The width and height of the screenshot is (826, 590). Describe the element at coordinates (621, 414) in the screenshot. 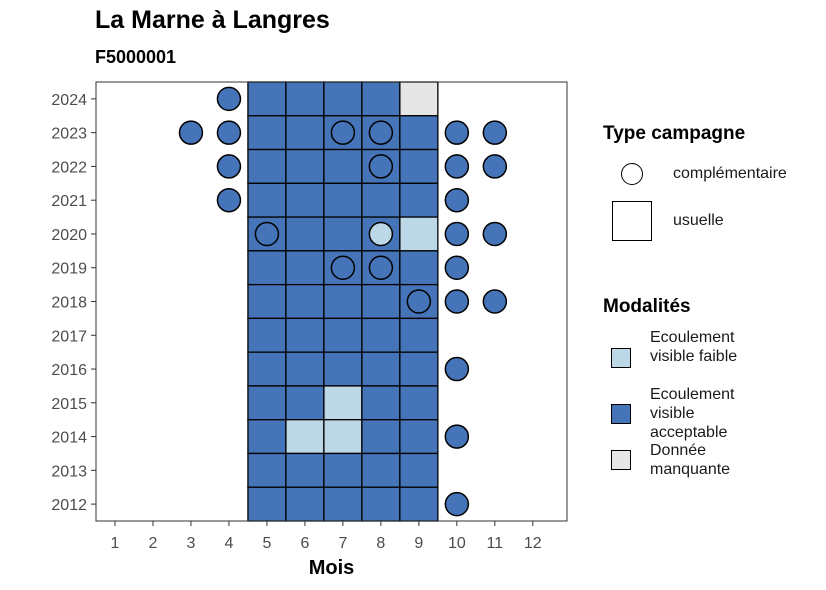

I see `legend-swatch-acceptable` at that location.